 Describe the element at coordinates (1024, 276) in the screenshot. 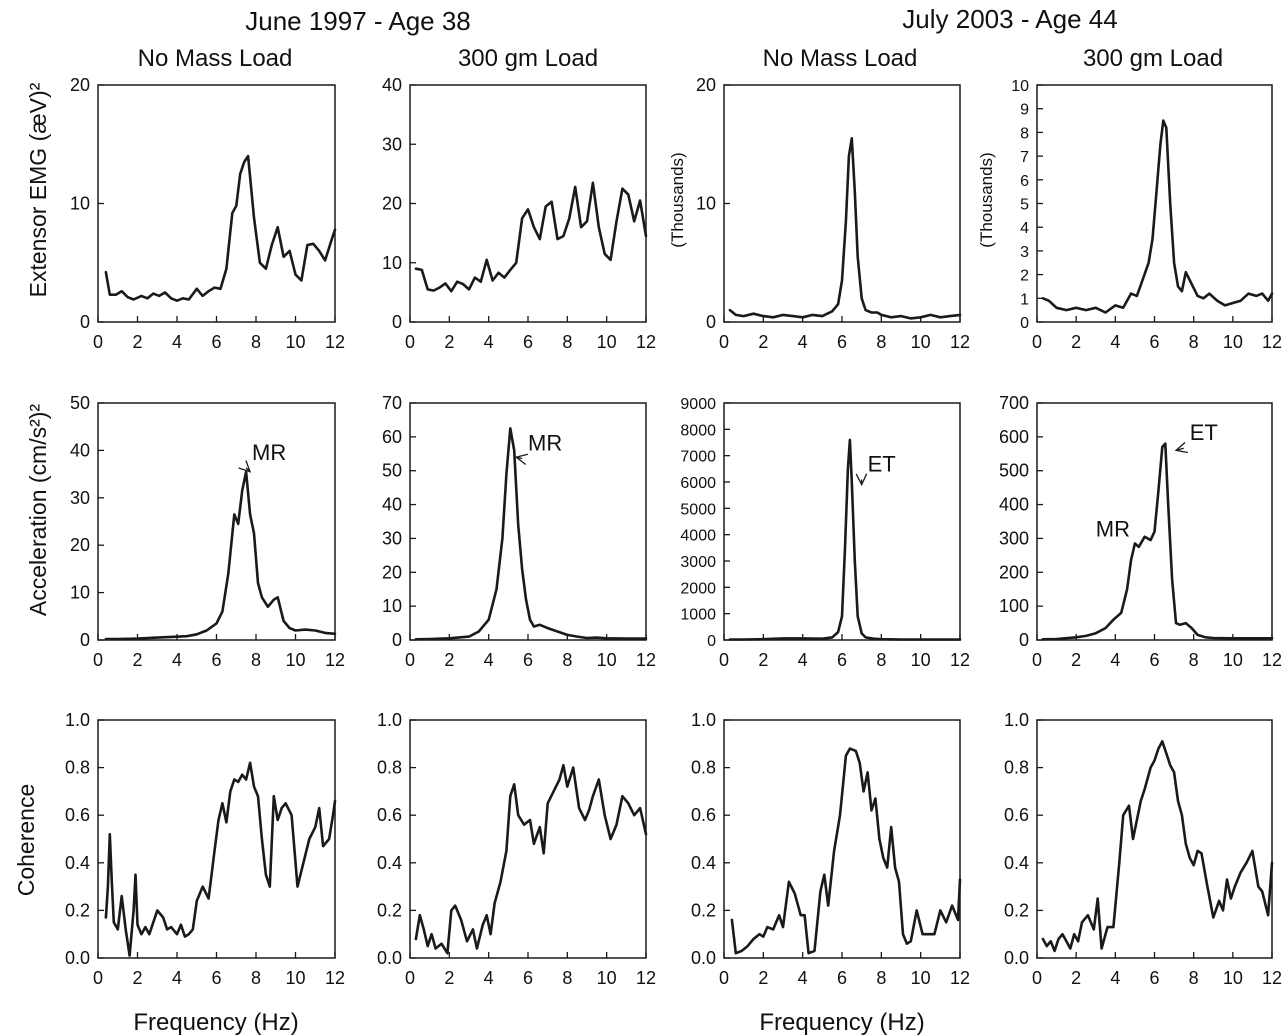

I see `y-tick-label: 2` at that location.